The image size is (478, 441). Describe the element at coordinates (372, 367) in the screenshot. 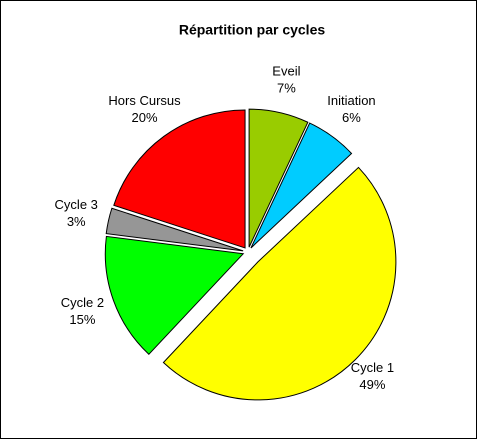

I see `slice-label: Cycle 1` at that location.